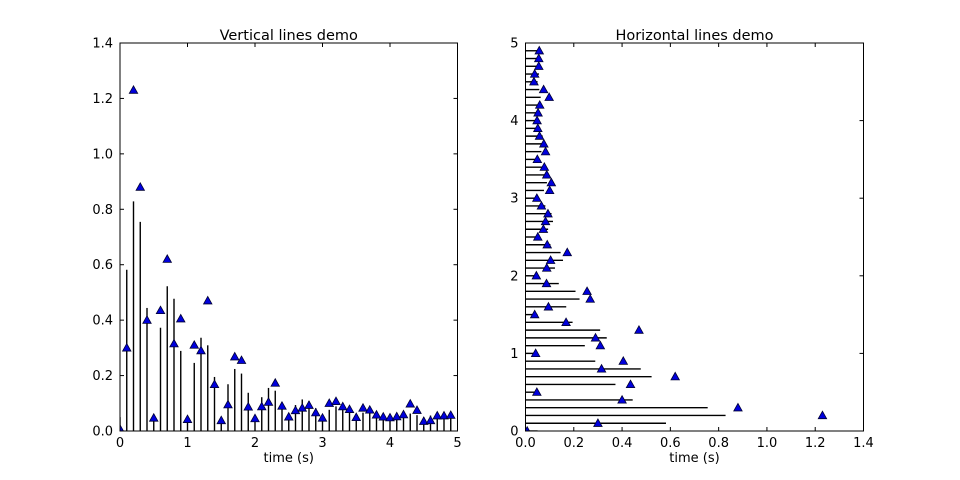  What do you see at coordinates (289, 36) in the screenshot?
I see `left-plot-title: Vertical lines demo` at bounding box center [289, 36].